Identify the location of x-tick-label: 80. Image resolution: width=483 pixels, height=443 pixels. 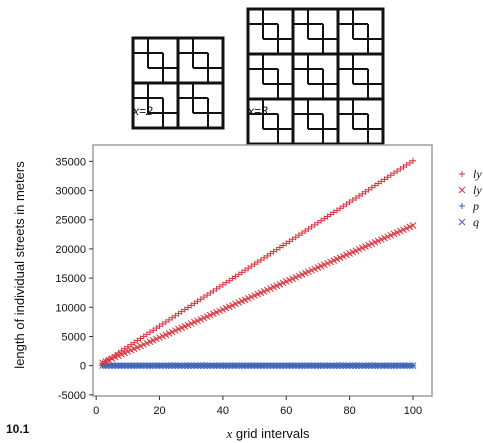
(350, 411).